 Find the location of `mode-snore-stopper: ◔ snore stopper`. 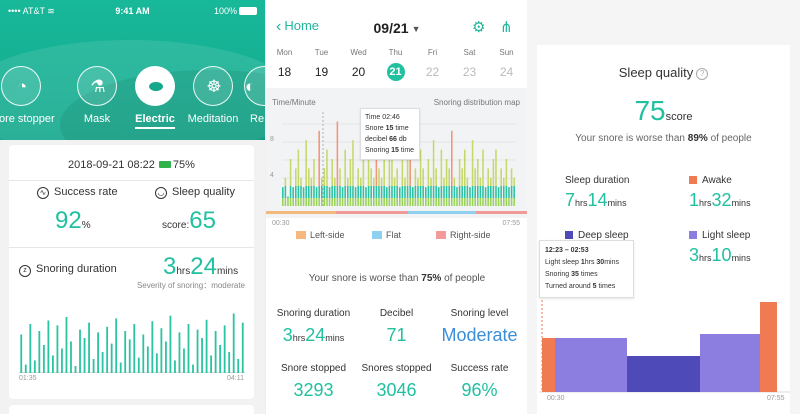

mode-snore-stopper: ◔ snore stopper is located at coordinates (28, 95).